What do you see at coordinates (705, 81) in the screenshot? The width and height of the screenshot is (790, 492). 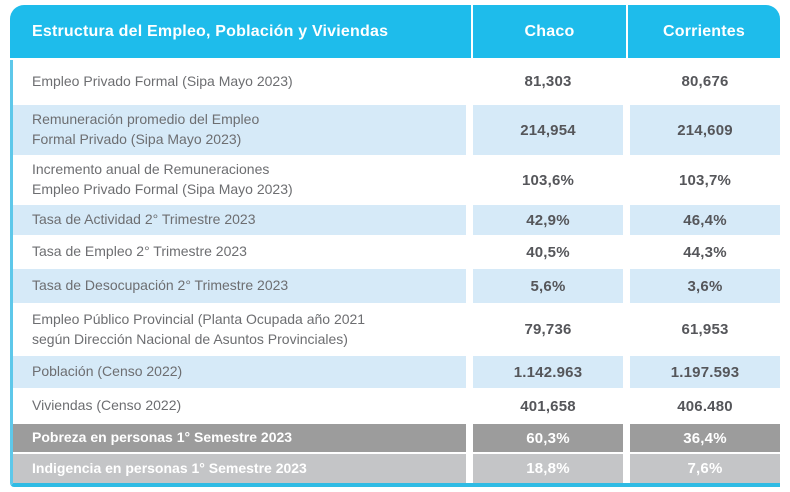 I see `corrientes-value: 80,676` at bounding box center [705, 81].